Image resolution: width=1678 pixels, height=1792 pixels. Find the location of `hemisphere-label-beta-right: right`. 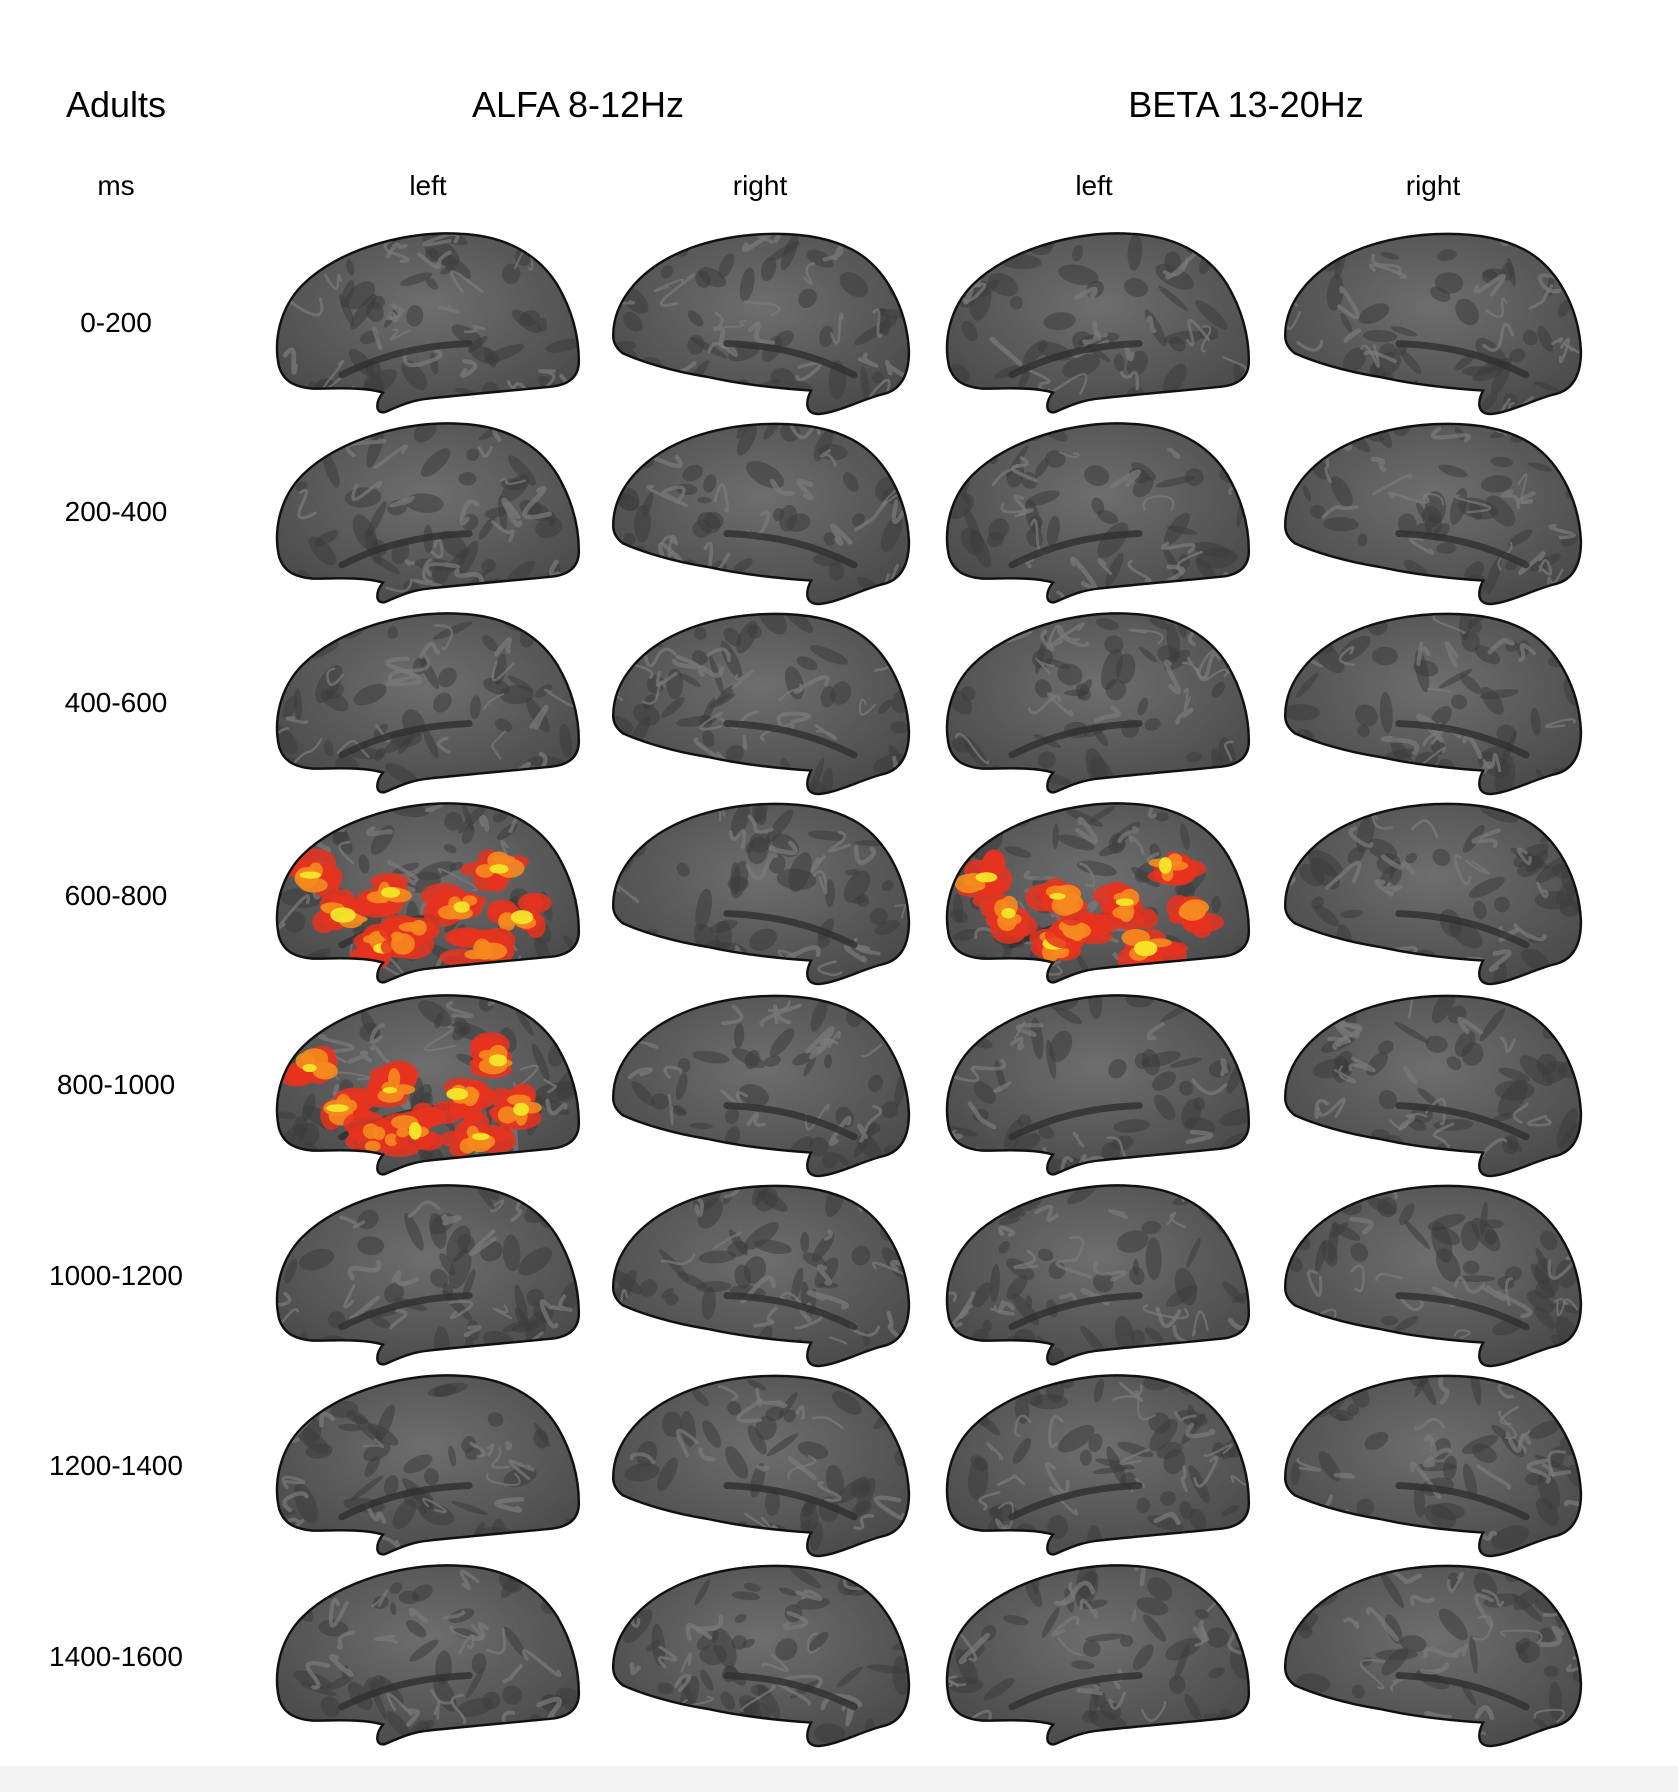

hemisphere-label-beta-right: right is located at coordinates (1433, 185).